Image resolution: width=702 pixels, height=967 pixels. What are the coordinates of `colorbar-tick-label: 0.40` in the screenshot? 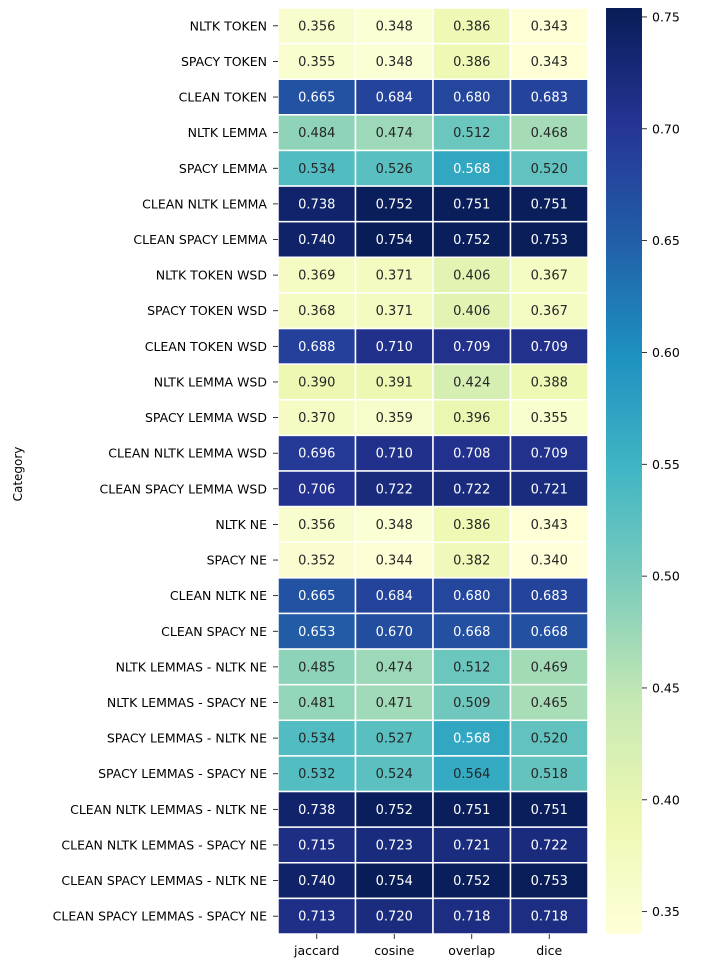 It's located at (666, 799).